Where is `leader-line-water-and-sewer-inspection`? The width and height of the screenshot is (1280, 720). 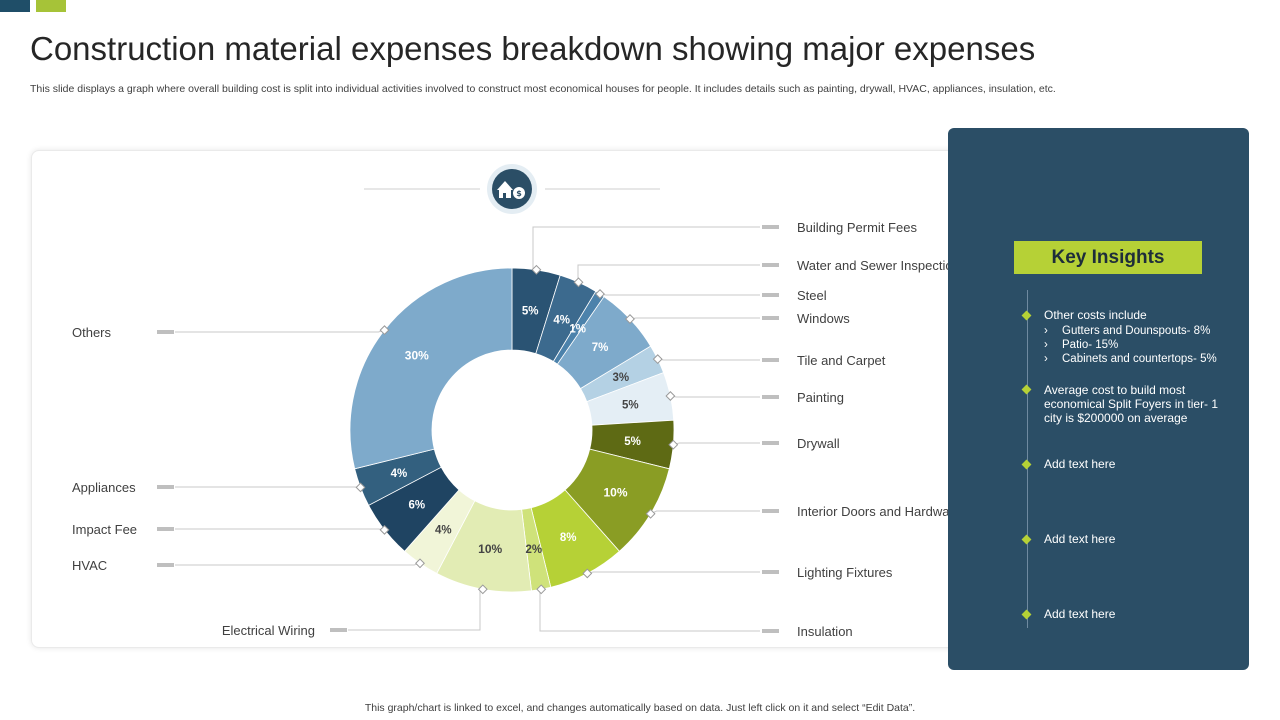
leader-line-water-and-sewer-inspection is located at coordinates (668, 273).